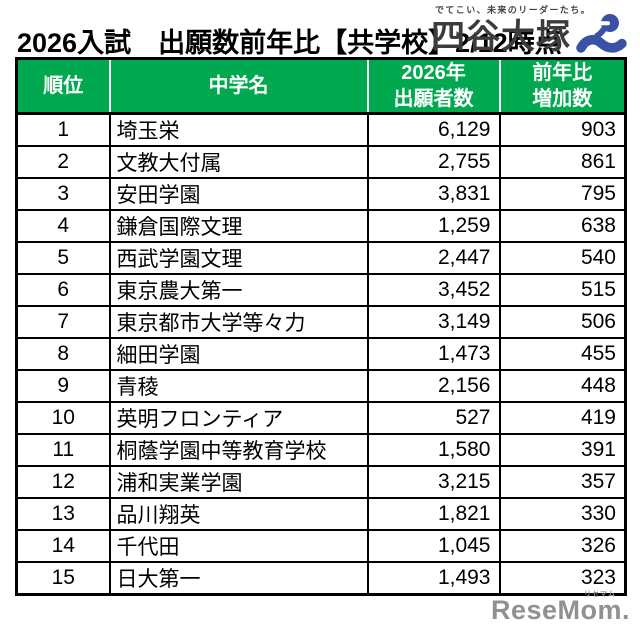  I want to click on table-row: 9 青稜 2,156 448, so click(321, 386).